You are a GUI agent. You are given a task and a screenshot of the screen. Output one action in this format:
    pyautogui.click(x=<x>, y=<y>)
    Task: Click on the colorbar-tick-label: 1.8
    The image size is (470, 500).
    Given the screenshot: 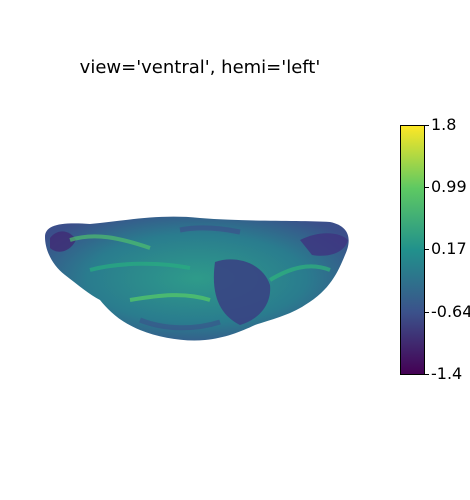 What is the action you would take?
    pyautogui.click(x=444, y=124)
    